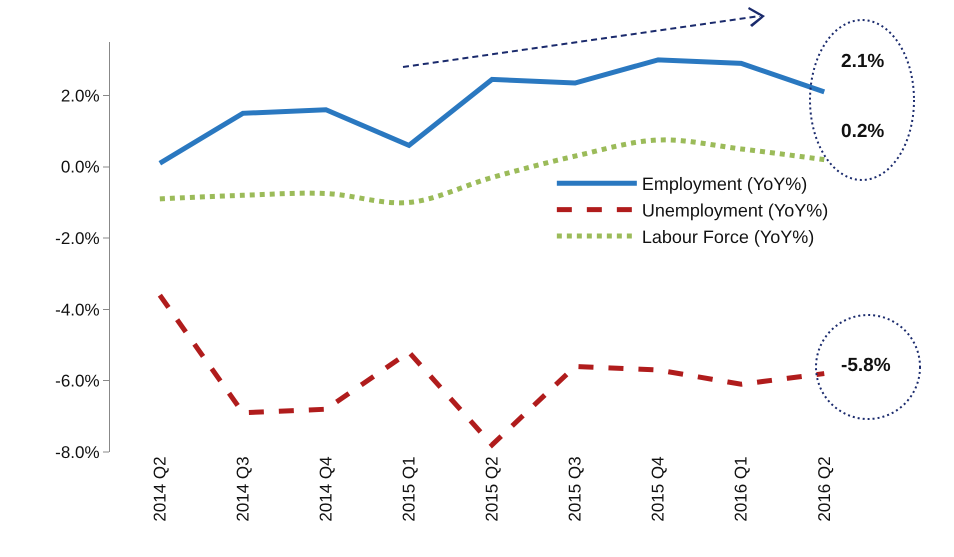 Image resolution: width=954 pixels, height=557 pixels. Describe the element at coordinates (862, 131) in the screenshot. I see `annotation: 0.2%` at that location.